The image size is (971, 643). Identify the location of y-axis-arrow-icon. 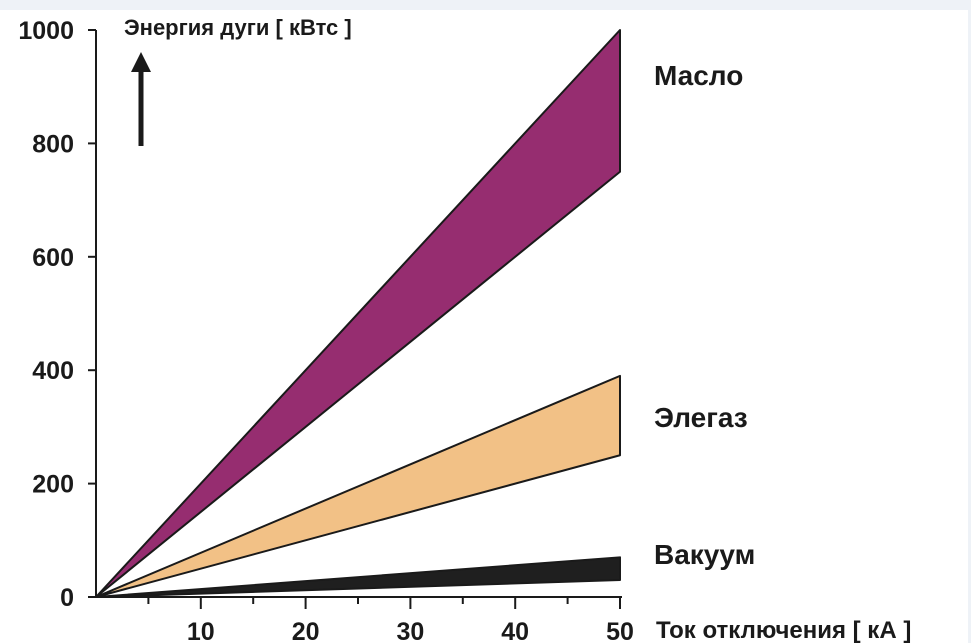
(141, 99).